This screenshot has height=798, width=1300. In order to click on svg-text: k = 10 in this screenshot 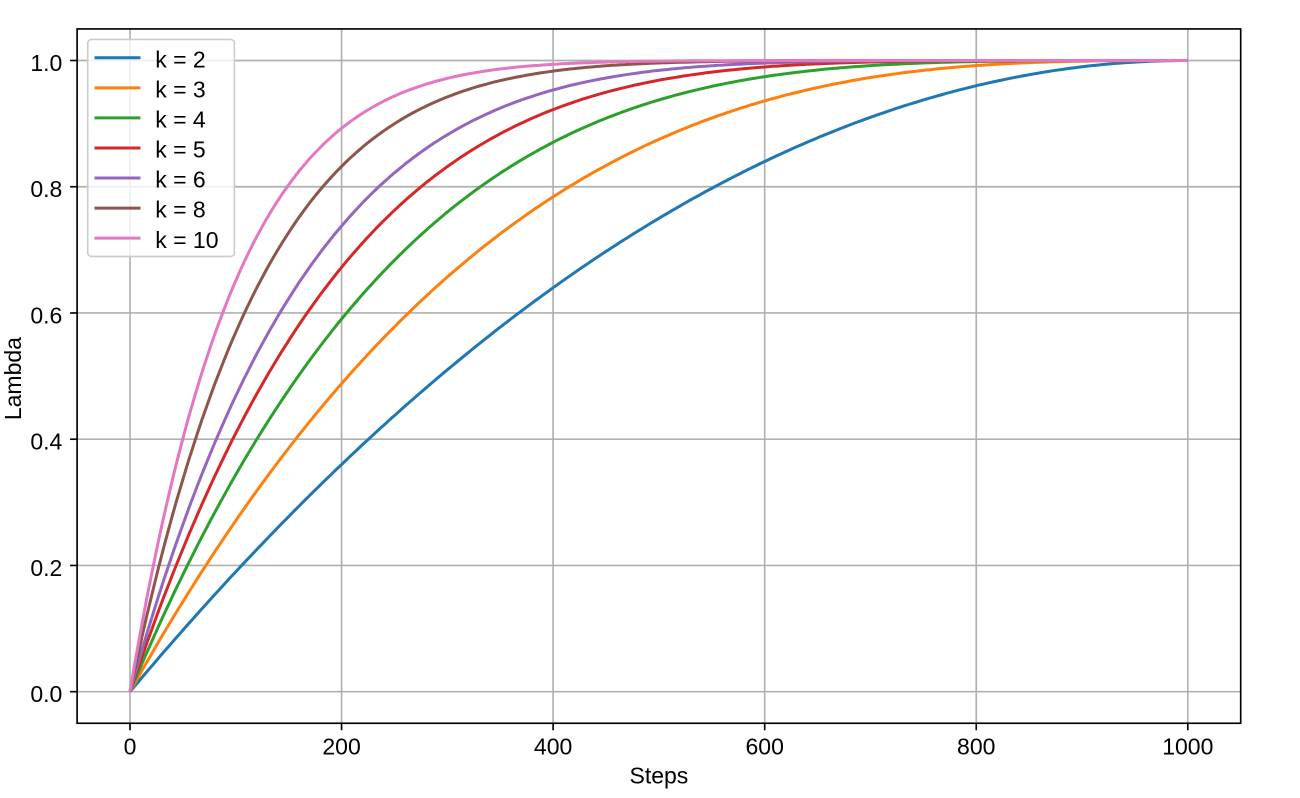, I will do `click(186, 240)`.